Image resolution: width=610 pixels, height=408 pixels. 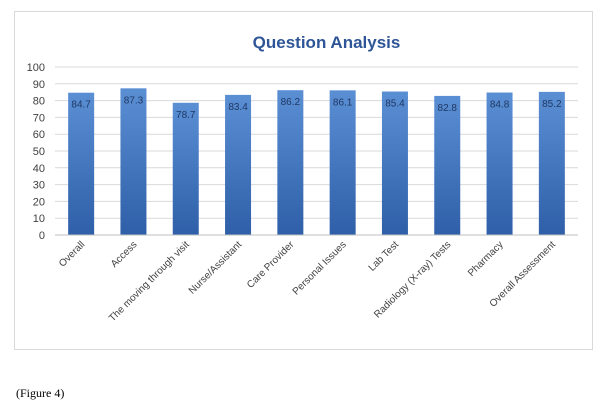 I want to click on y-tick-label: 90, so click(x=39, y=85).